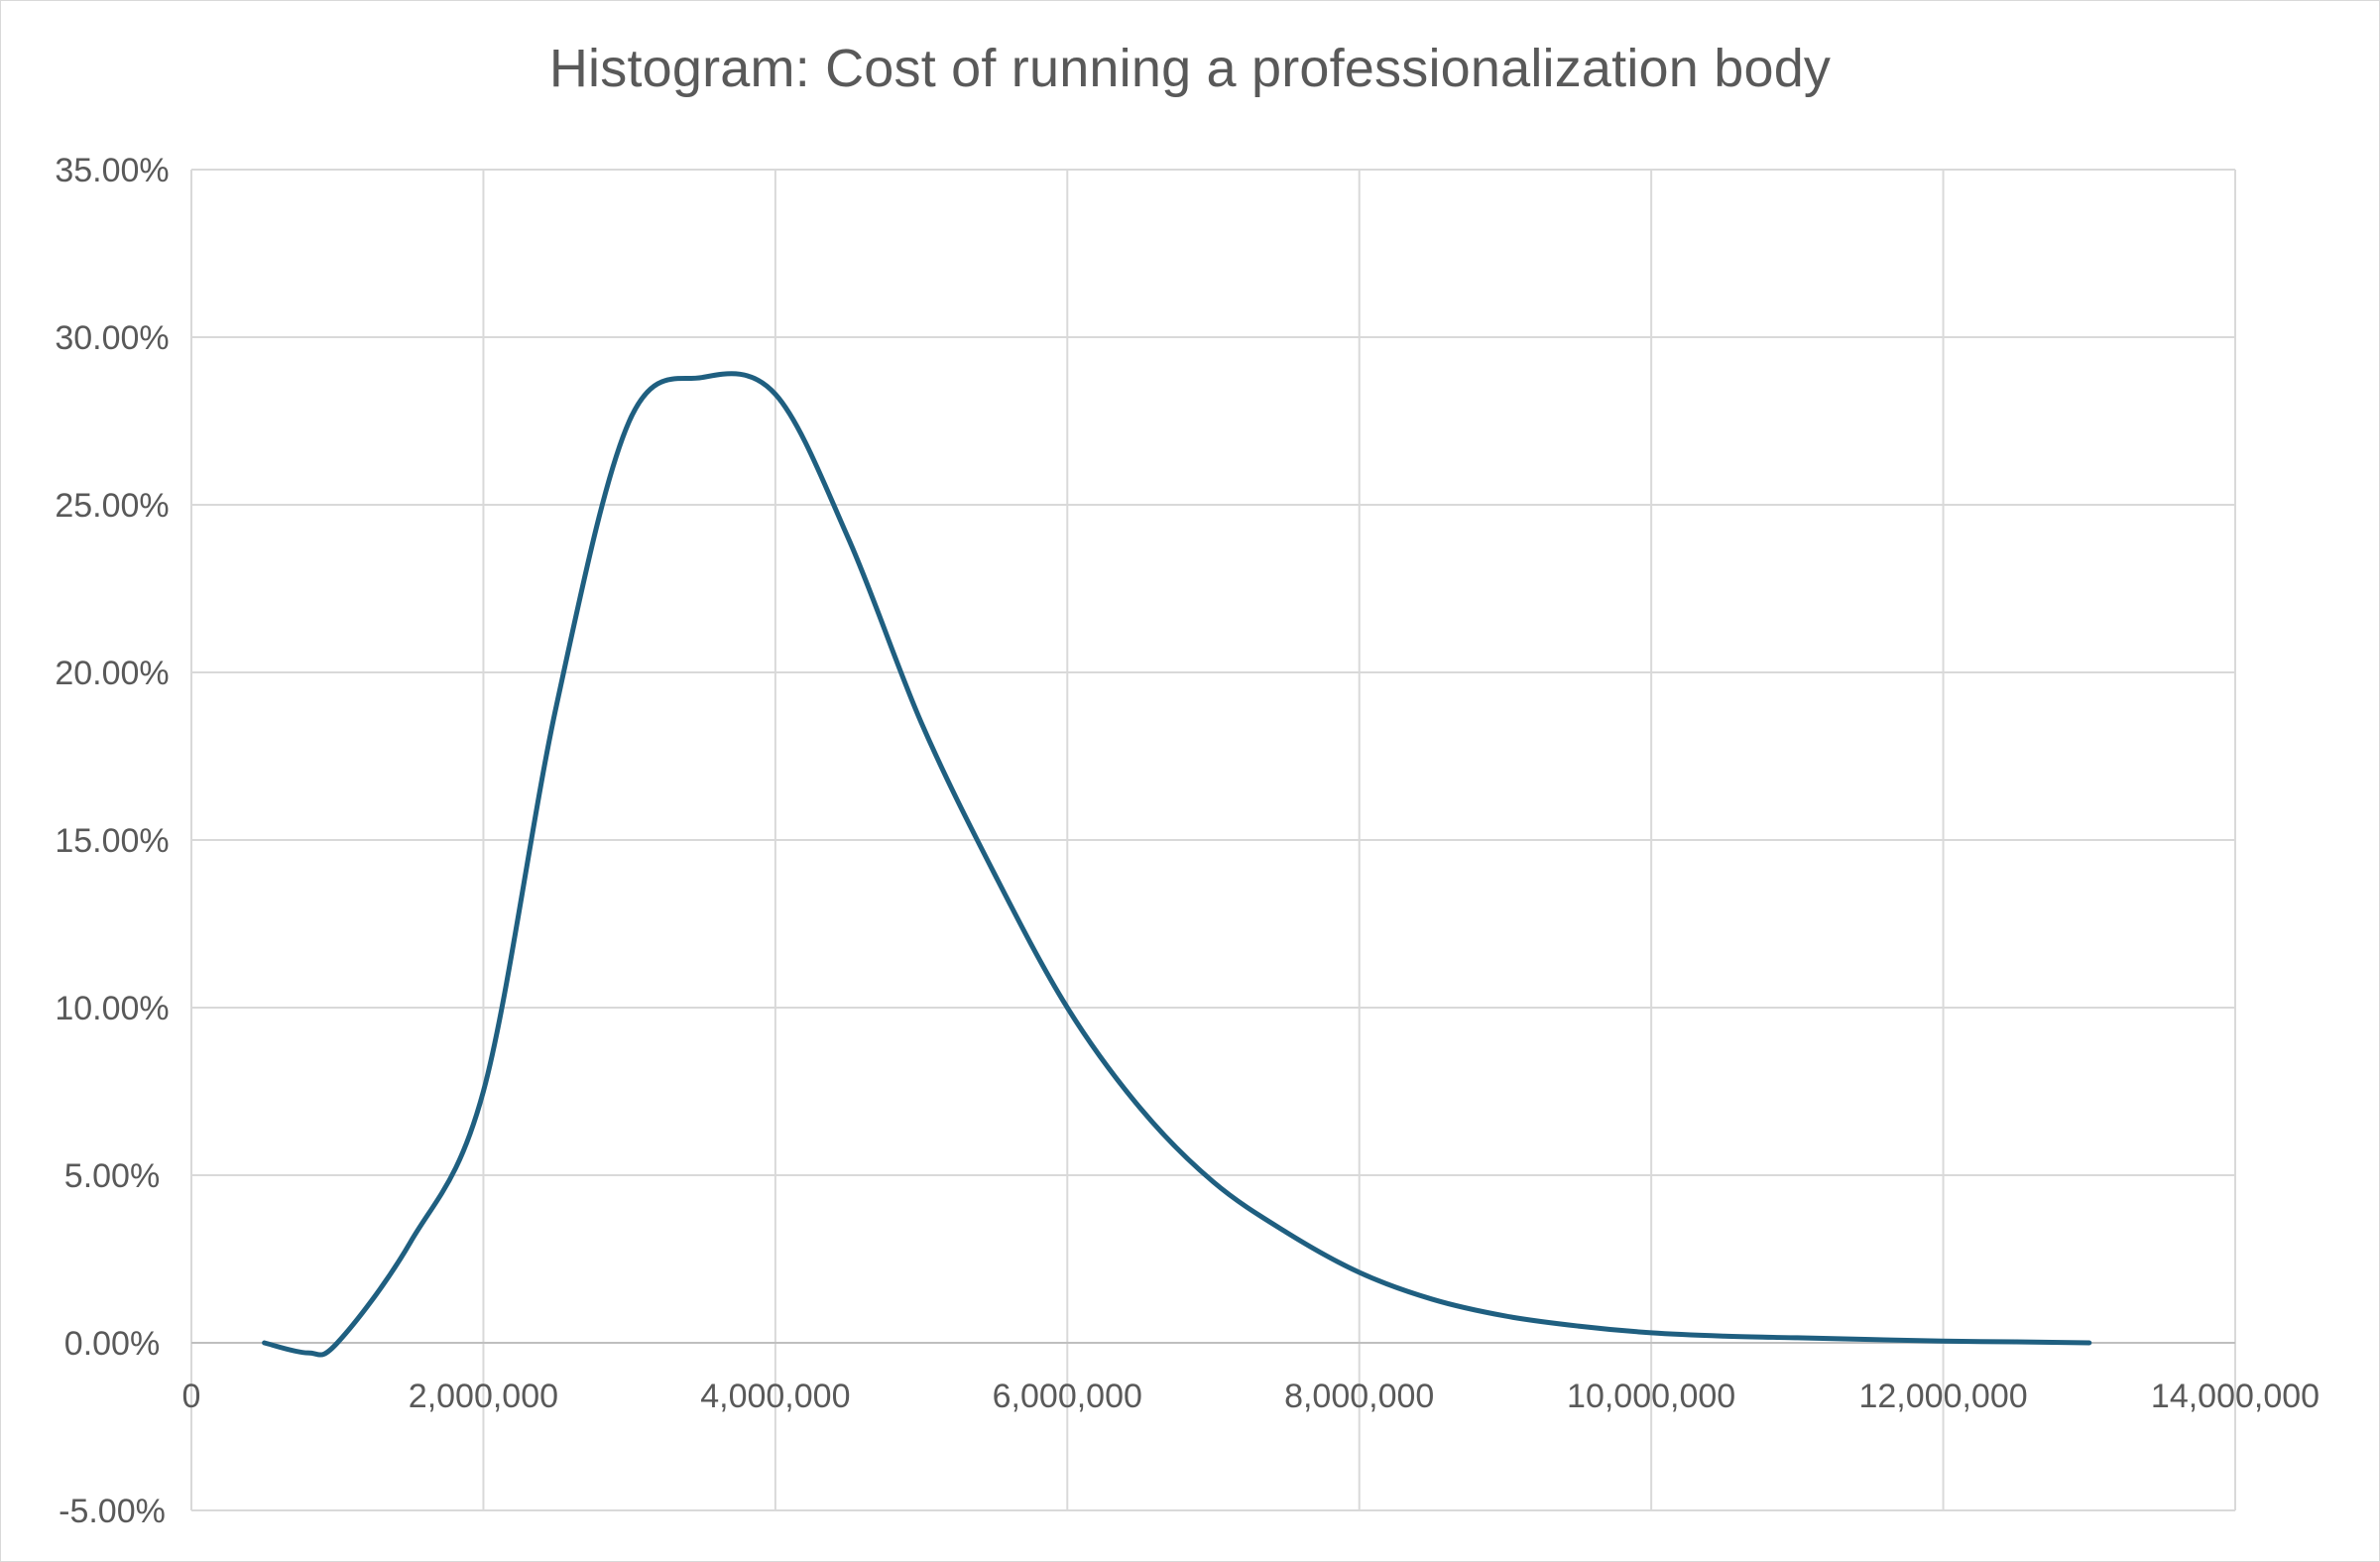 Image resolution: width=2380 pixels, height=1562 pixels. Describe the element at coordinates (483, 1396) in the screenshot. I see `x-tick-label: 2,000,000` at that location.